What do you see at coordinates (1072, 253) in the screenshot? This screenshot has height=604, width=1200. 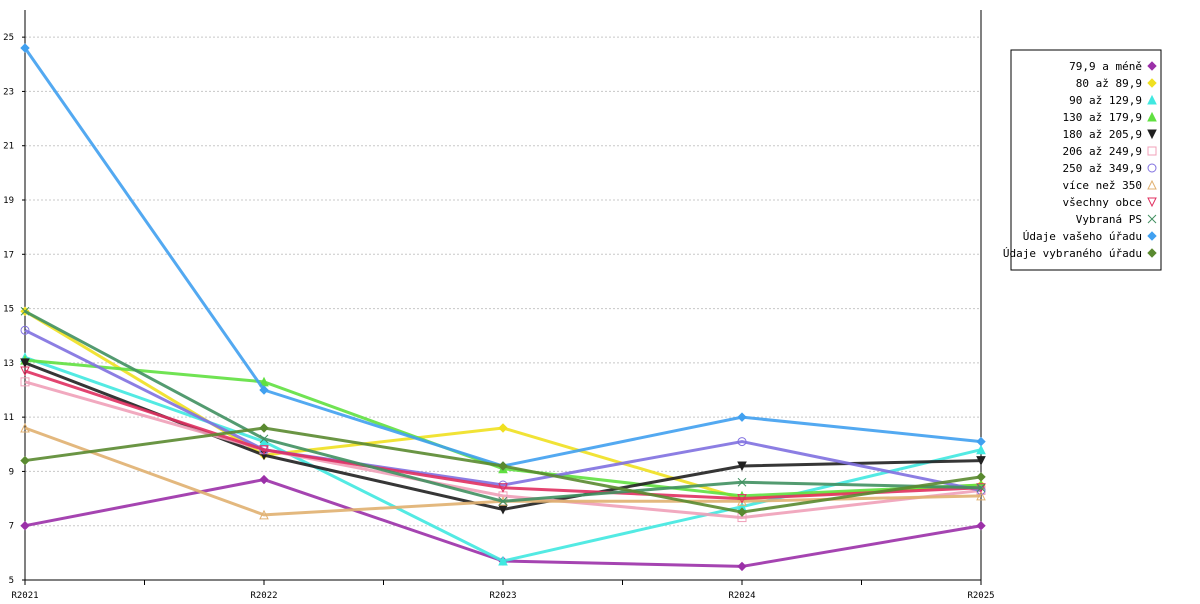 I see `legend-label: Údaje vybraného úřadu` at bounding box center [1072, 253].